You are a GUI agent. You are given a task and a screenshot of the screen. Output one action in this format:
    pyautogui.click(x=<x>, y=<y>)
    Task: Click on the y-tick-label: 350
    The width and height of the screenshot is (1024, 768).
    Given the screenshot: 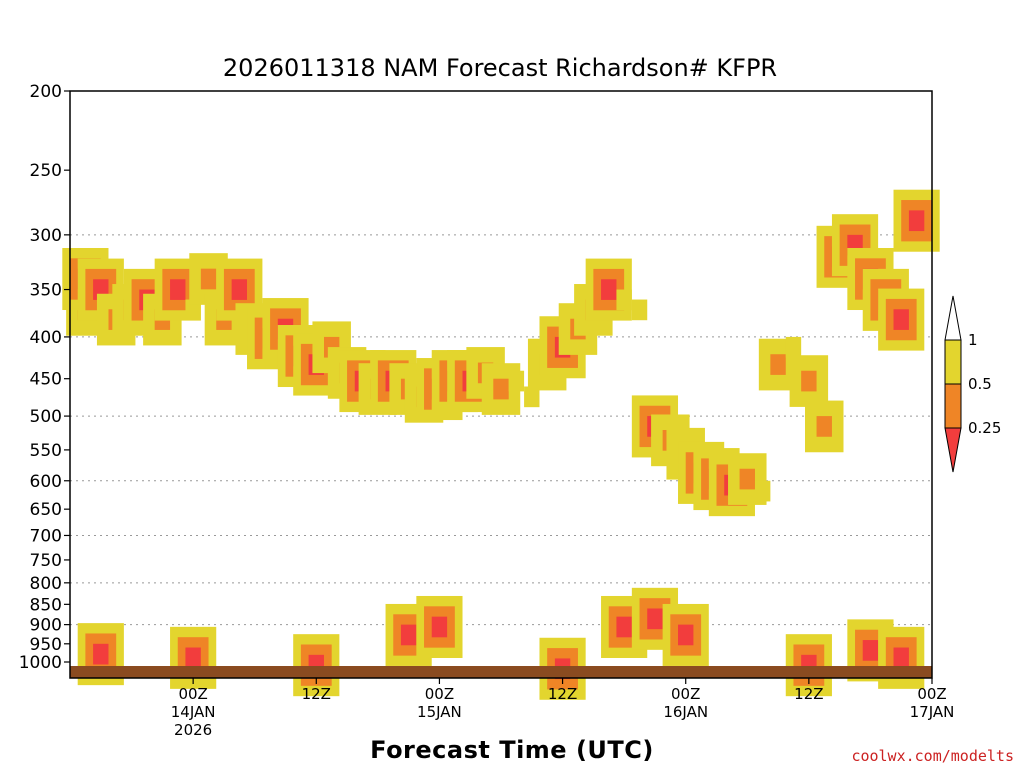 What is the action you would take?
    pyautogui.click(x=46, y=291)
    